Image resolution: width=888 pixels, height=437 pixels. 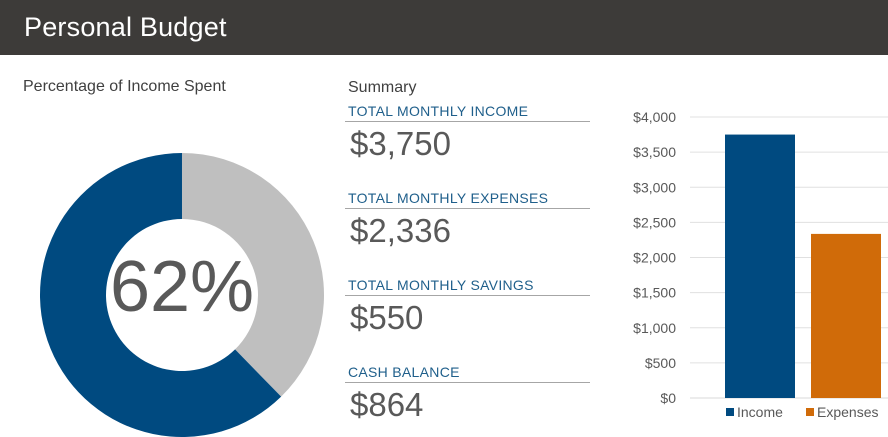 I want to click on y-tick-label: $1,500, so click(x=654, y=293).